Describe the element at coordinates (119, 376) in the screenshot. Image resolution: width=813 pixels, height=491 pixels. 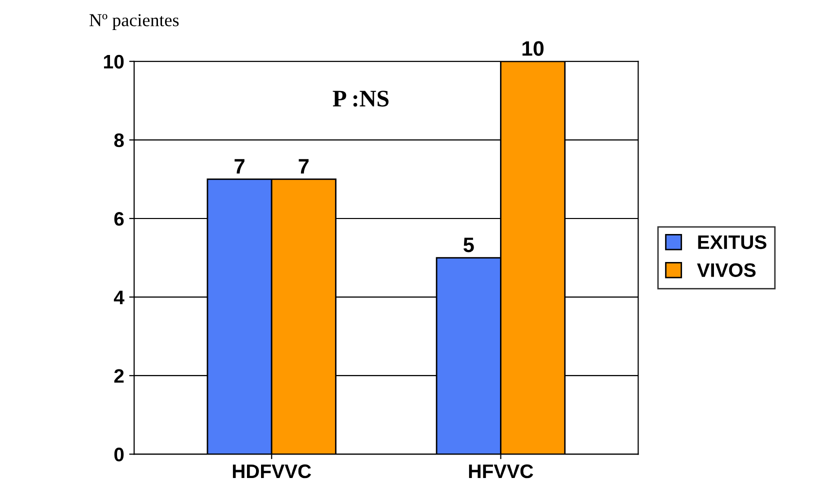
I see `y-tick-label: 2` at that location.